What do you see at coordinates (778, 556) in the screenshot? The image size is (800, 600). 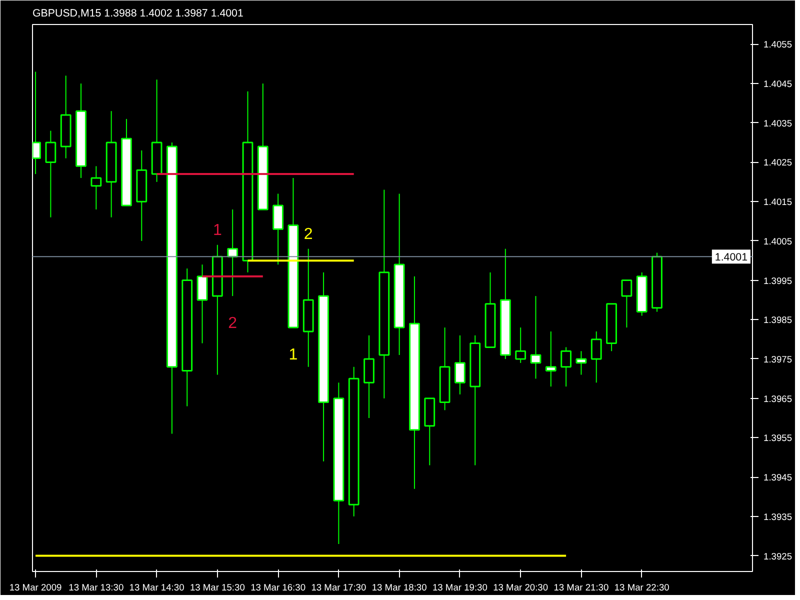 I see `y-tick-label: 1.3925` at bounding box center [778, 556].